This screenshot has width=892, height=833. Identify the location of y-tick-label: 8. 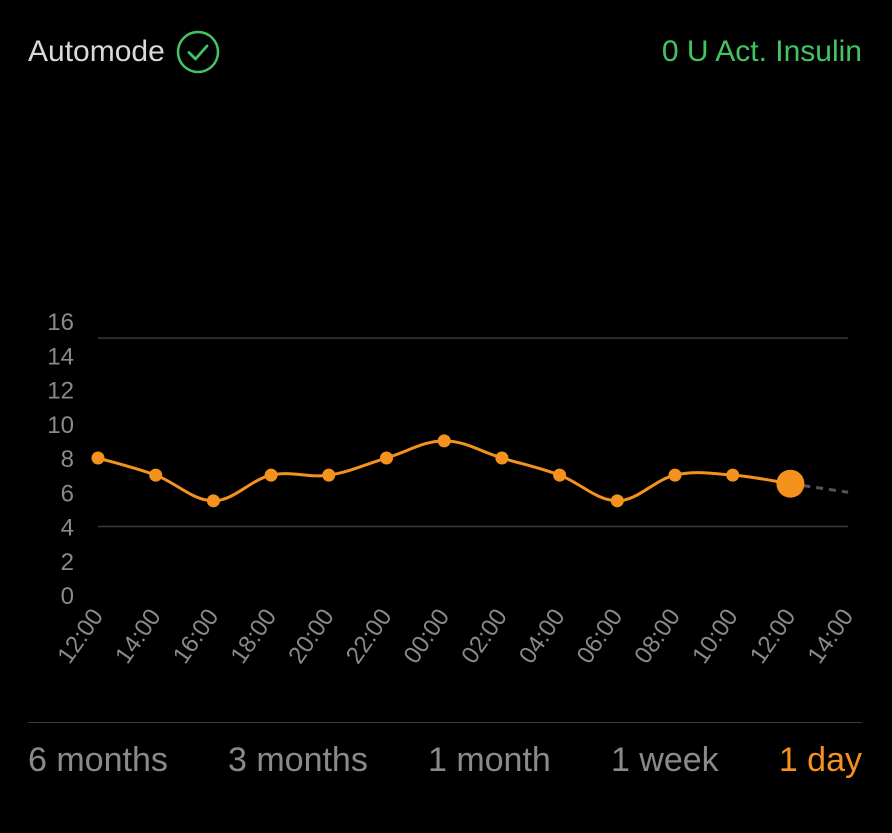
(67, 459).